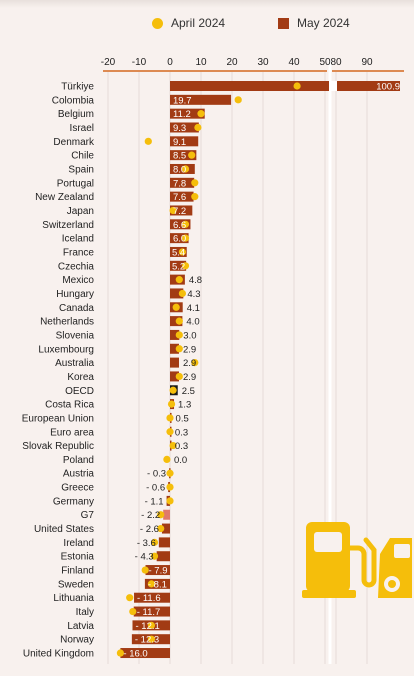 This screenshot has height=676, width=414. What do you see at coordinates (149, 529) in the screenshot?
I see `value-label: - 2.6` at bounding box center [149, 529].